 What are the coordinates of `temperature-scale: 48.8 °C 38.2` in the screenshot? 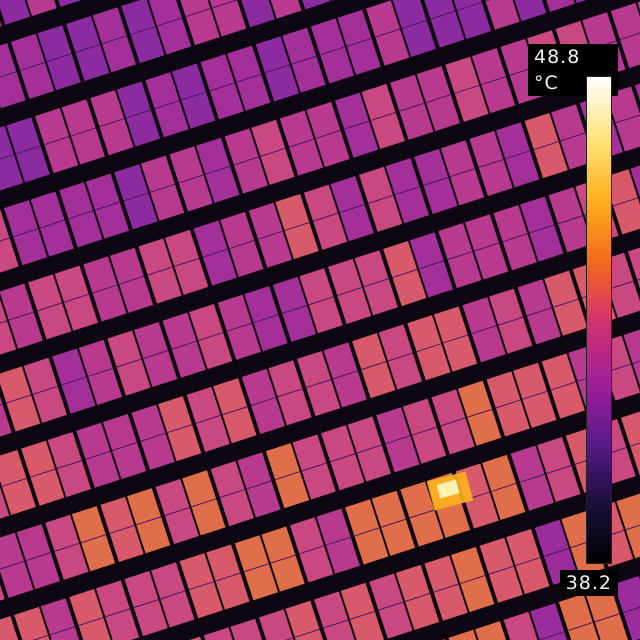 It's located at (573, 320).